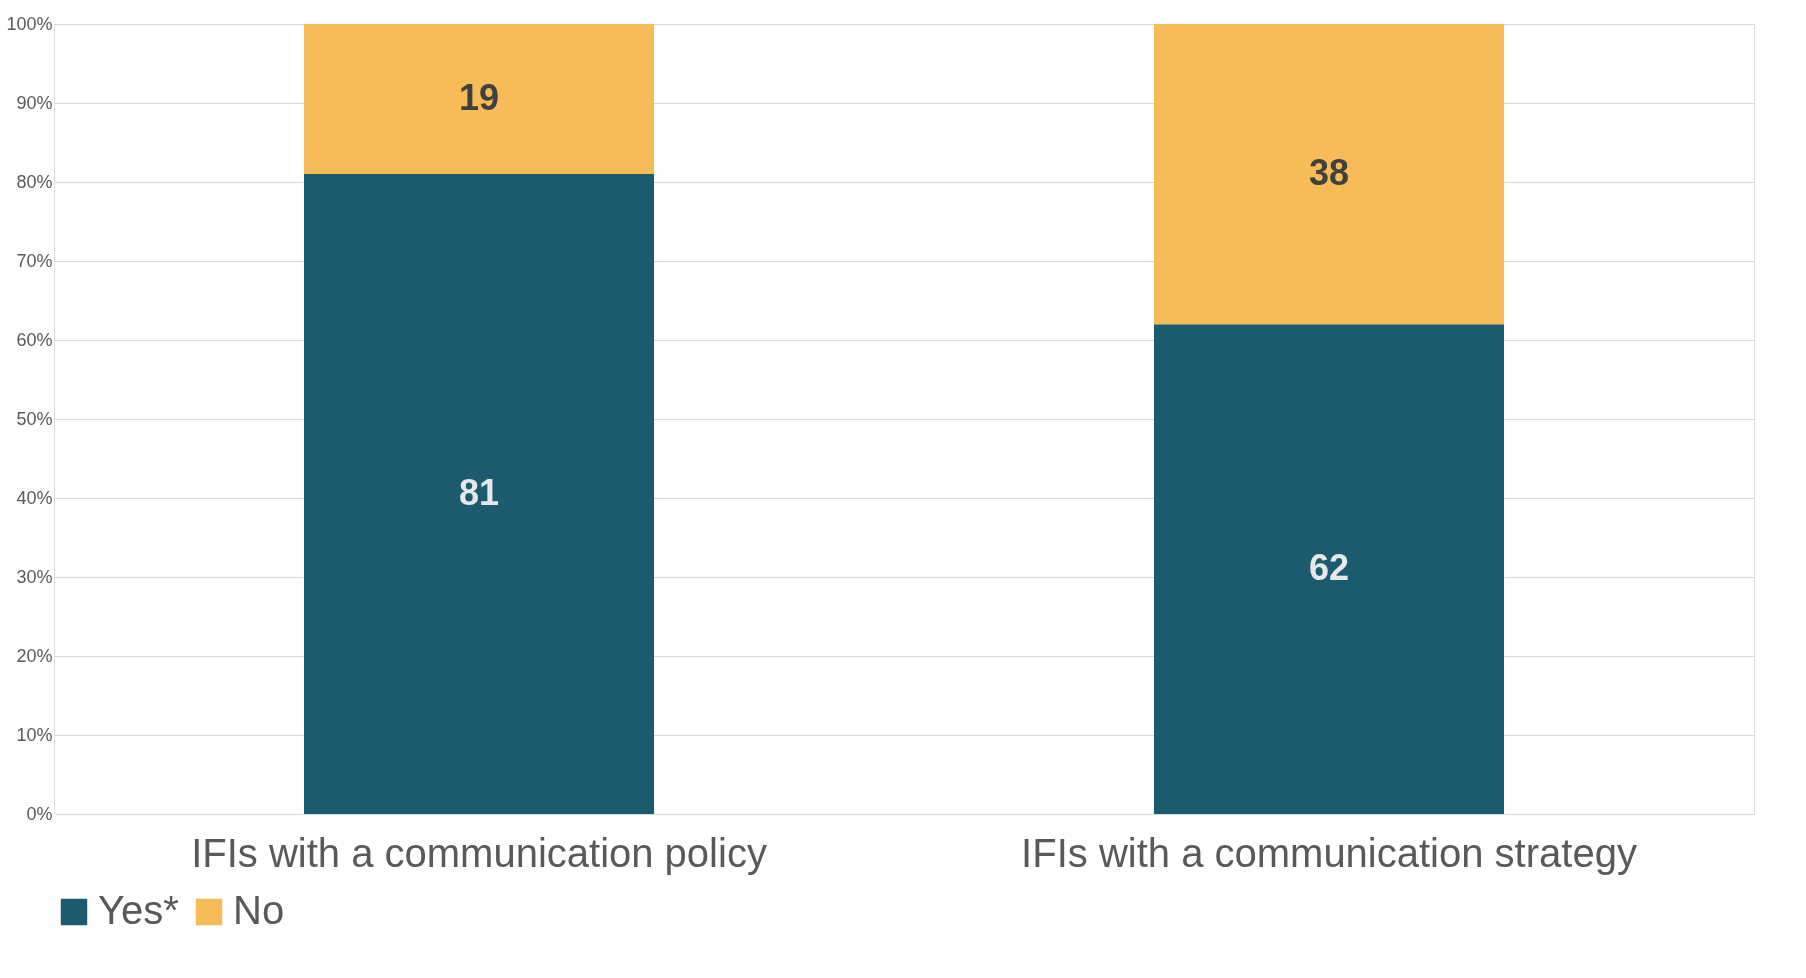 The height and width of the screenshot is (978, 1806). Describe the element at coordinates (29, 23) in the screenshot. I see `y-tick-label: 100%` at that location.